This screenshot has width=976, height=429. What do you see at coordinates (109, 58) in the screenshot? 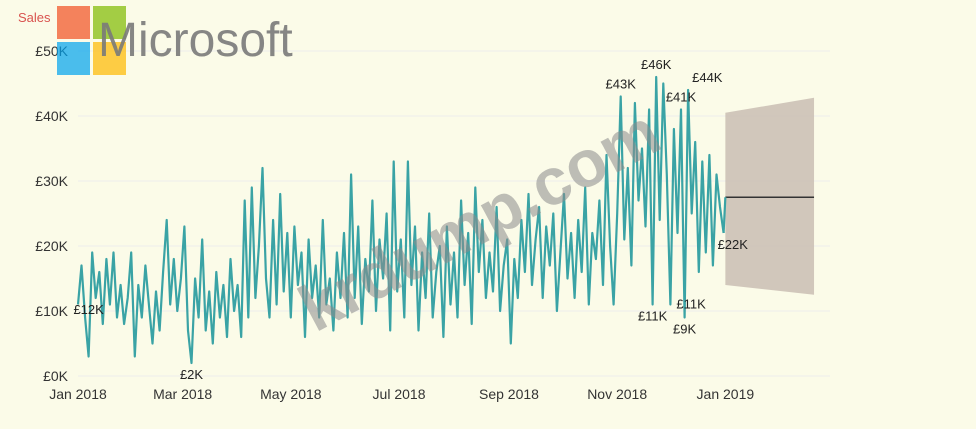
I see `logo-square-yellow` at bounding box center [109, 58].